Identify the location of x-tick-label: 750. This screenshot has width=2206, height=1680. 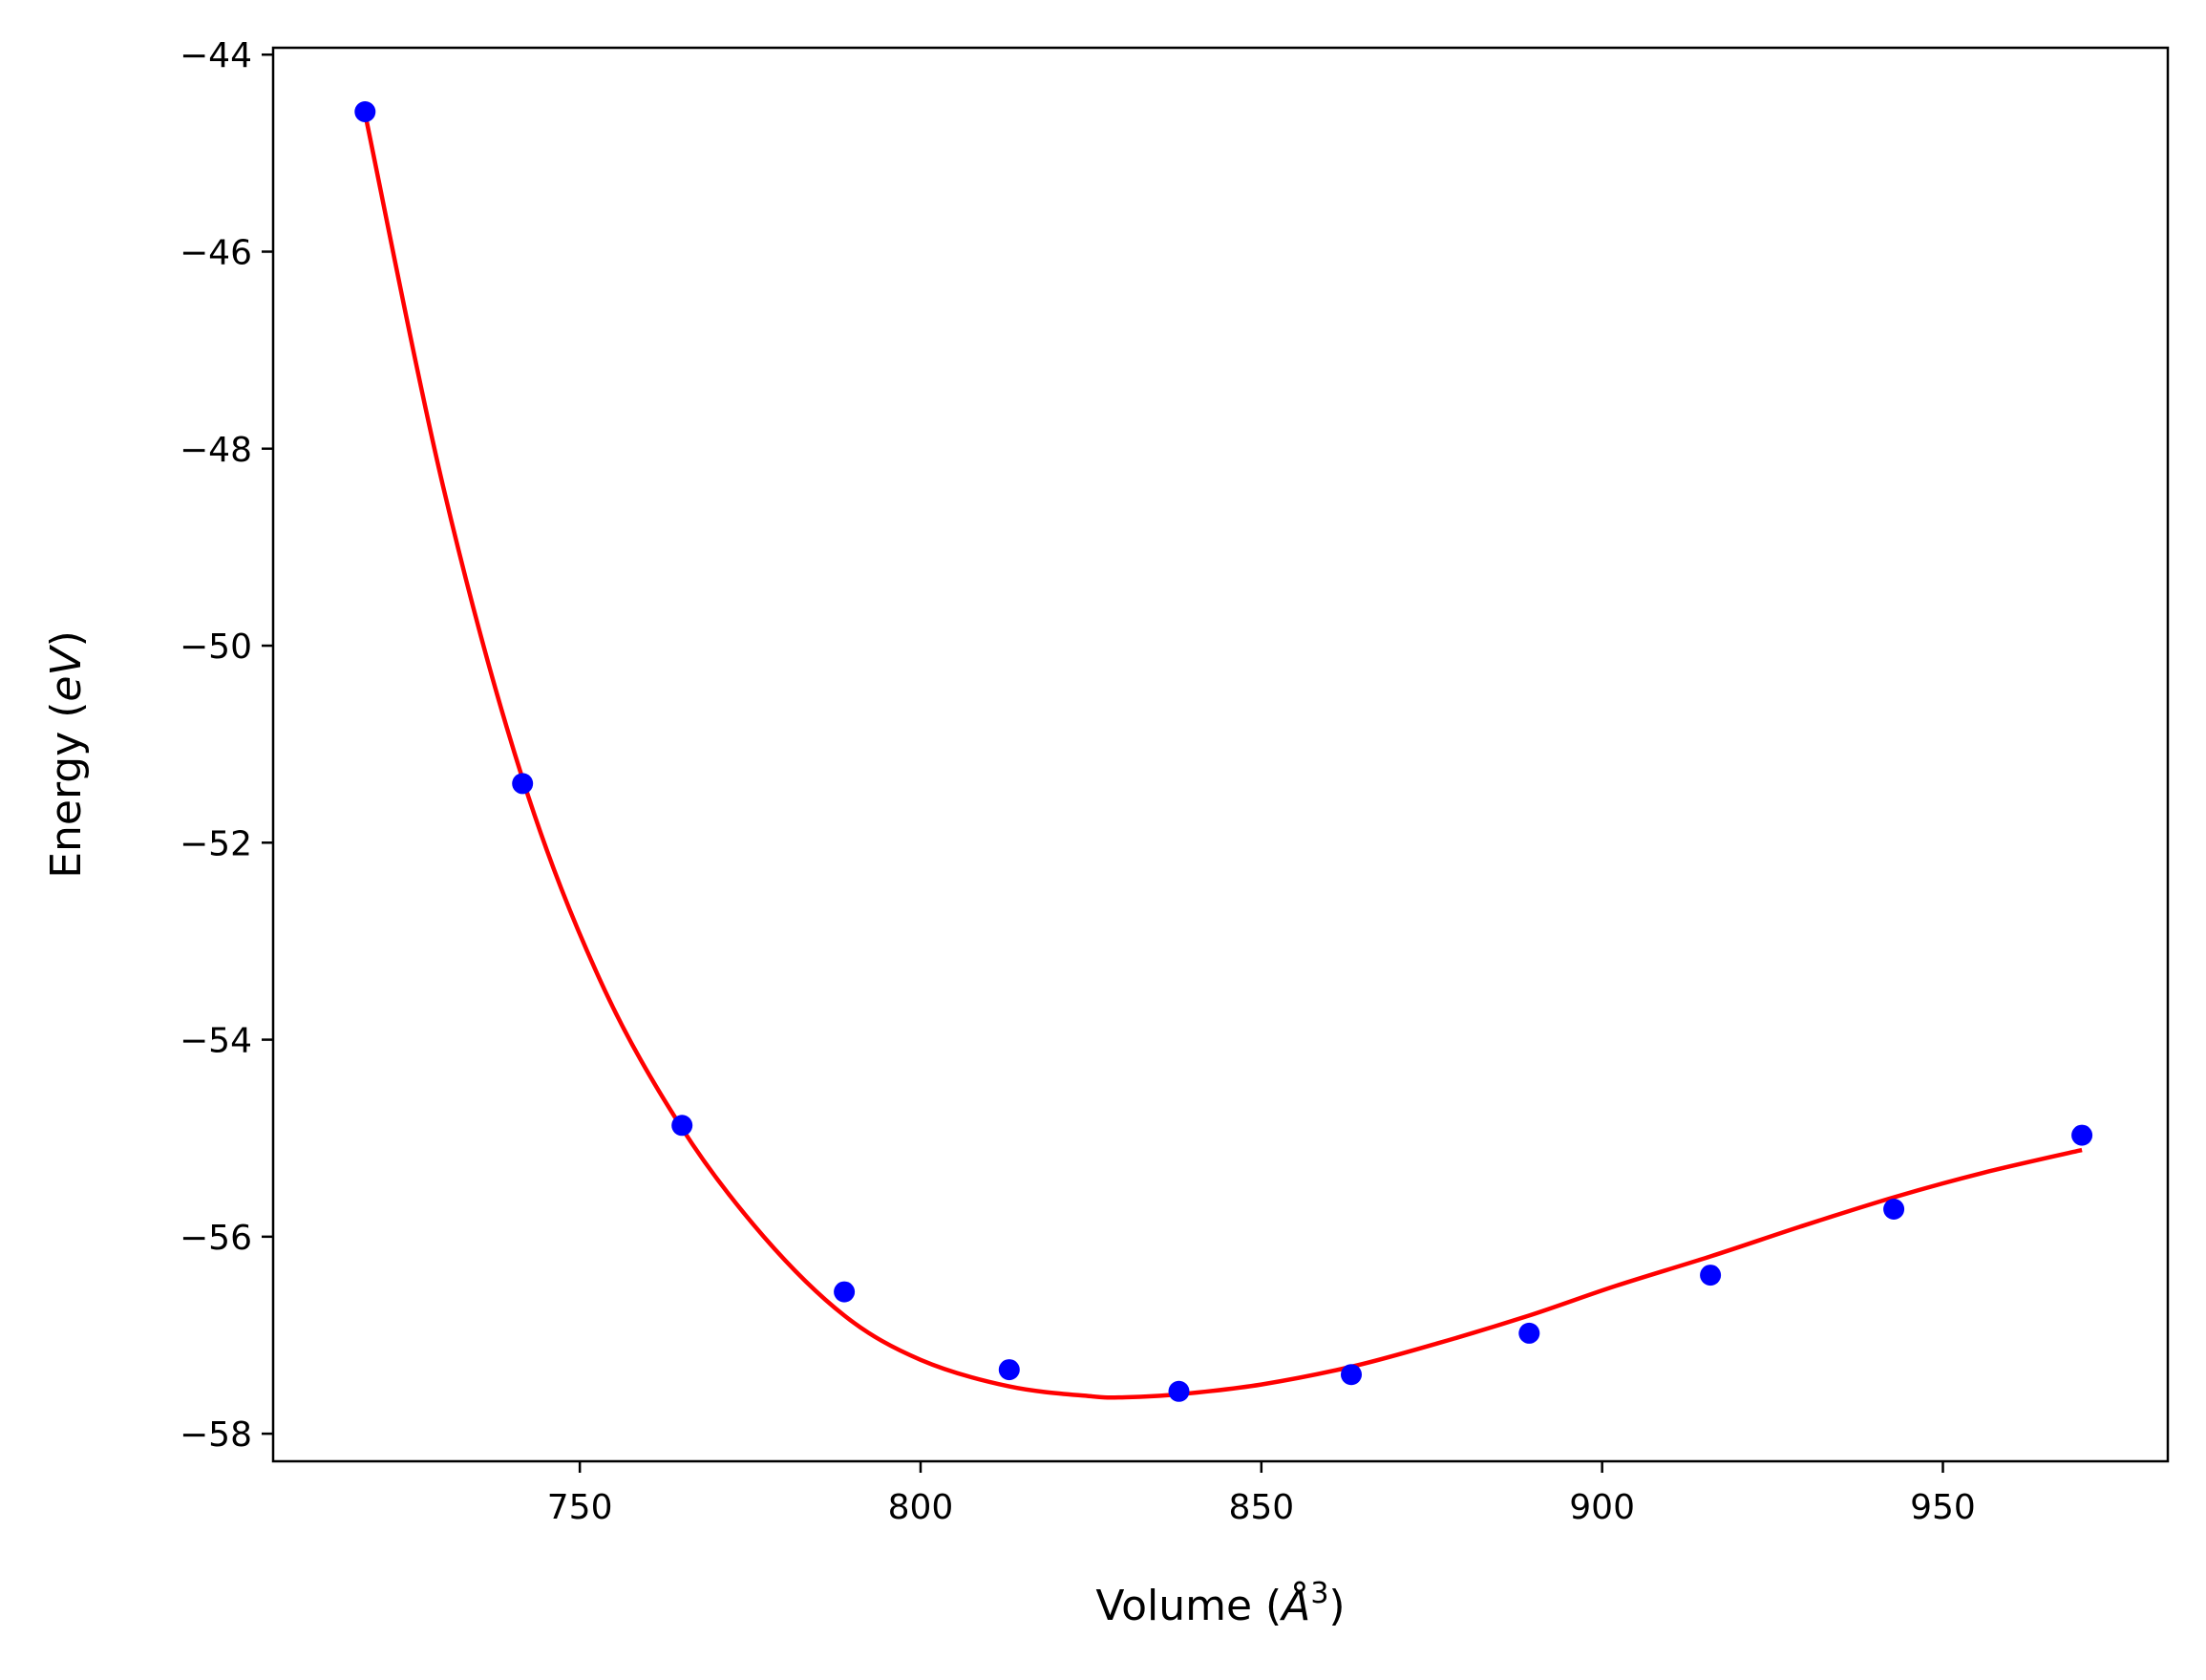
(580, 1507).